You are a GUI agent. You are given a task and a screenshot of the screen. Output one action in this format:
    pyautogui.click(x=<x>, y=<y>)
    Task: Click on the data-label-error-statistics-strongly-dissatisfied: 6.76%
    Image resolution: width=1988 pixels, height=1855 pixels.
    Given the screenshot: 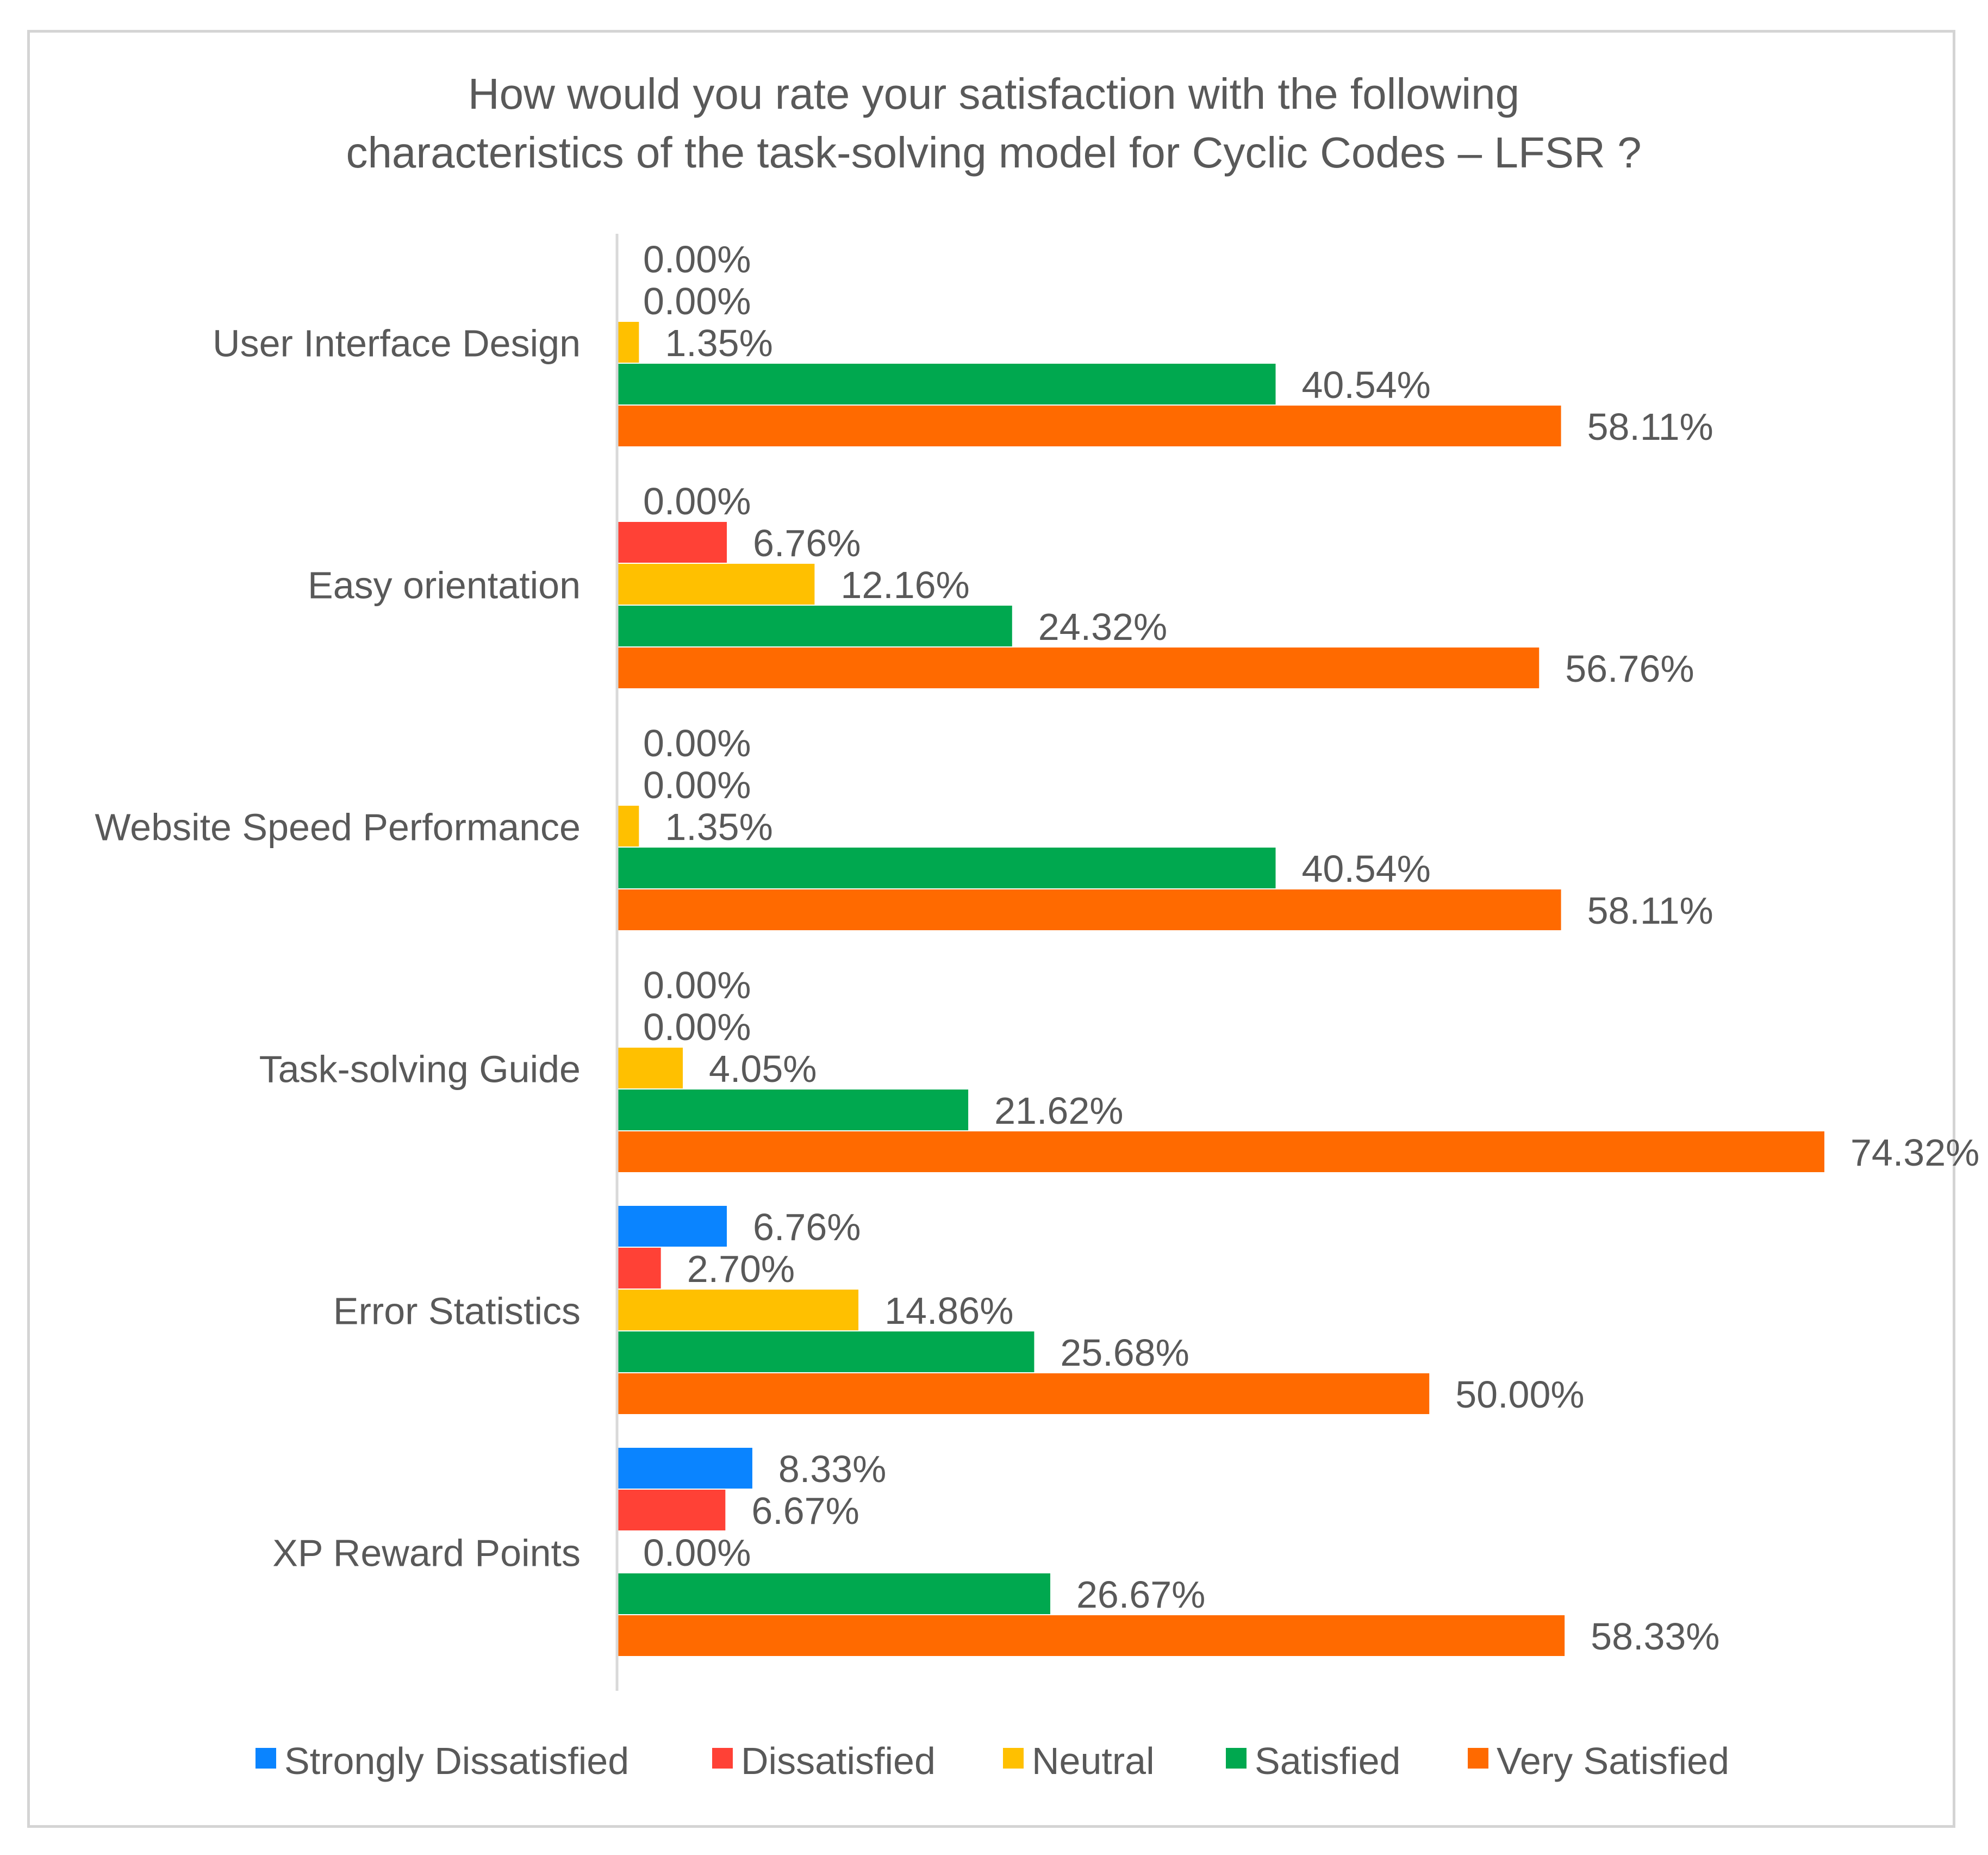 What is the action you would take?
    pyautogui.click(x=807, y=1227)
    